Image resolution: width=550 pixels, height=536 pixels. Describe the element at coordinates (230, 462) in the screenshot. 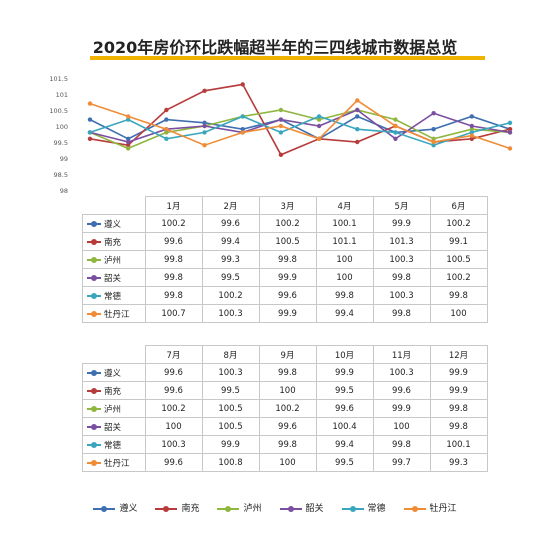

I see `table-cell: 100.8` at that location.